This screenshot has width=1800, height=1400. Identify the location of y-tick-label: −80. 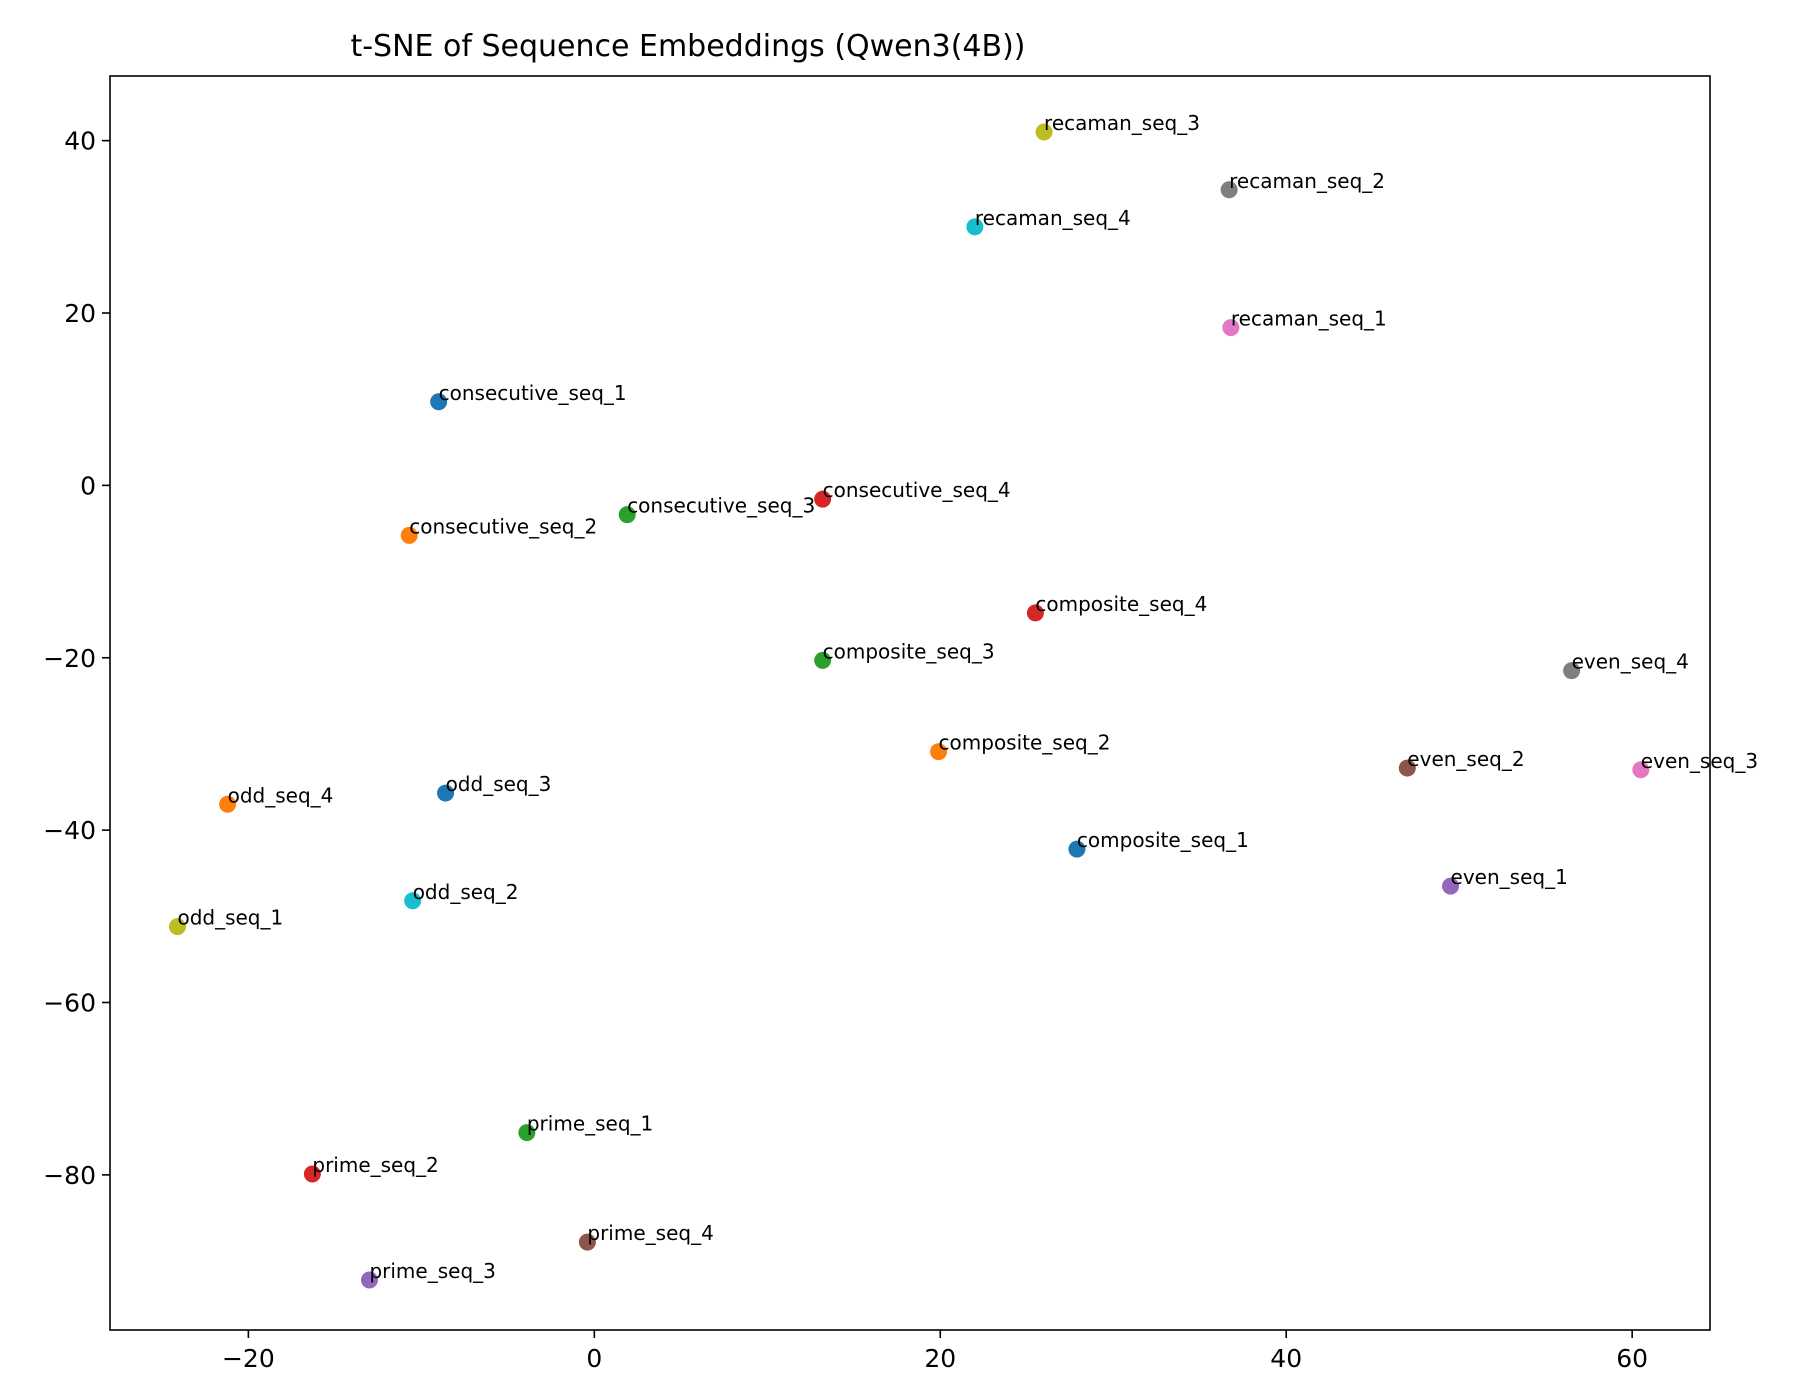
(69, 1175).